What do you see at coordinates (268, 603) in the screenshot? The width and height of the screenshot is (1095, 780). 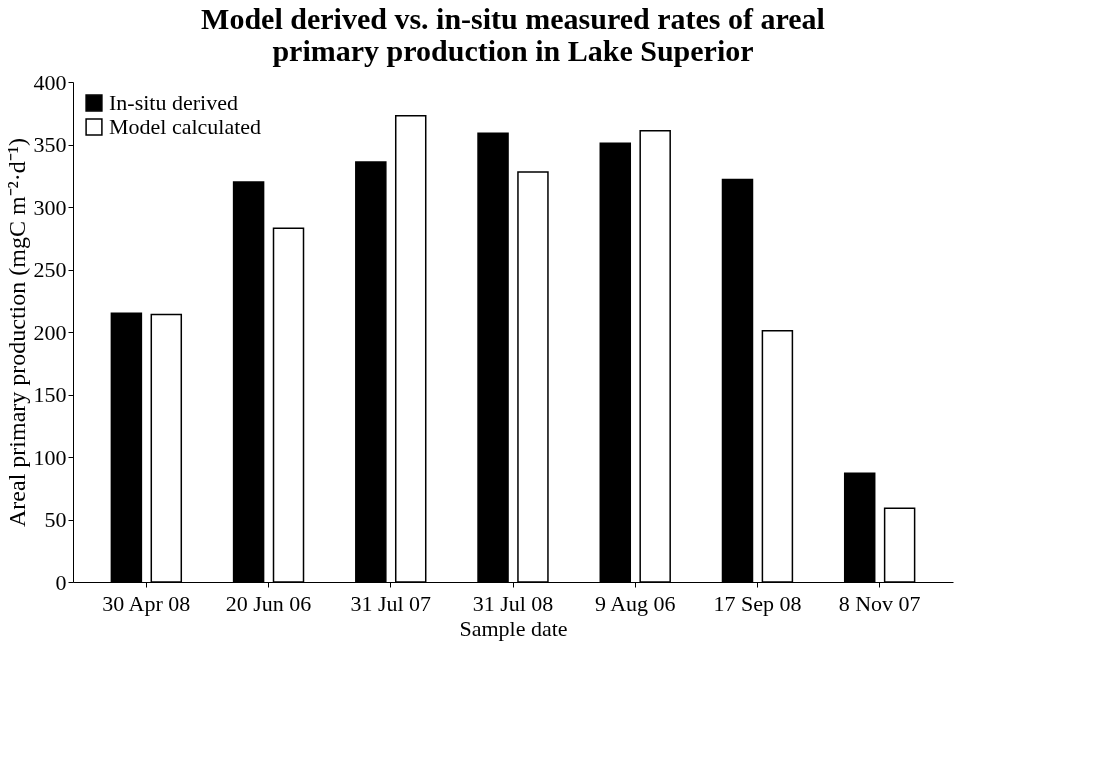 I see `x-tick-label: 20 Jun 06` at bounding box center [268, 603].